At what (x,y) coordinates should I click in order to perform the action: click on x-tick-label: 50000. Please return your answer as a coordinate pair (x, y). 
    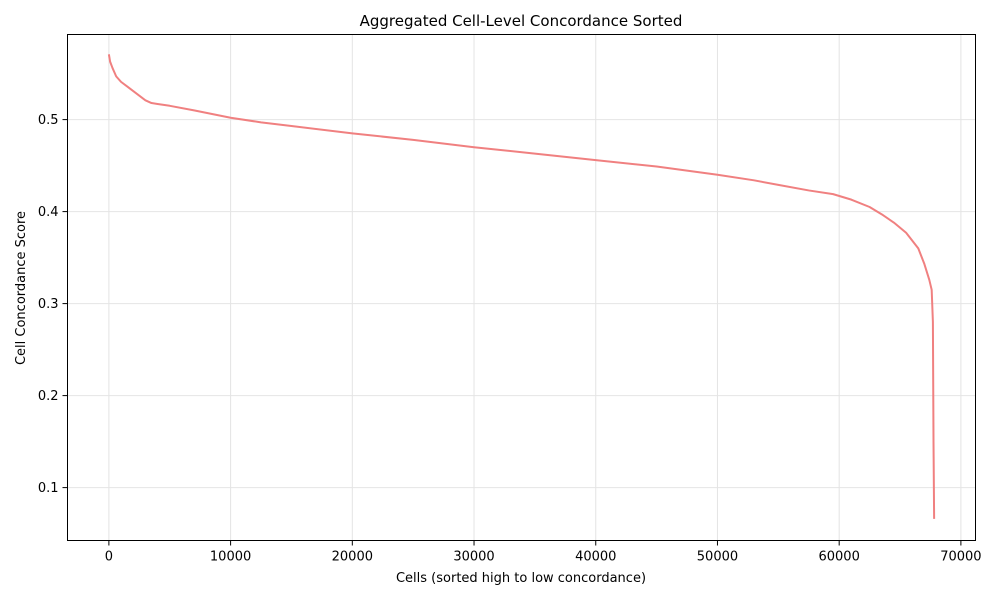
    Looking at the image, I should click on (717, 557).